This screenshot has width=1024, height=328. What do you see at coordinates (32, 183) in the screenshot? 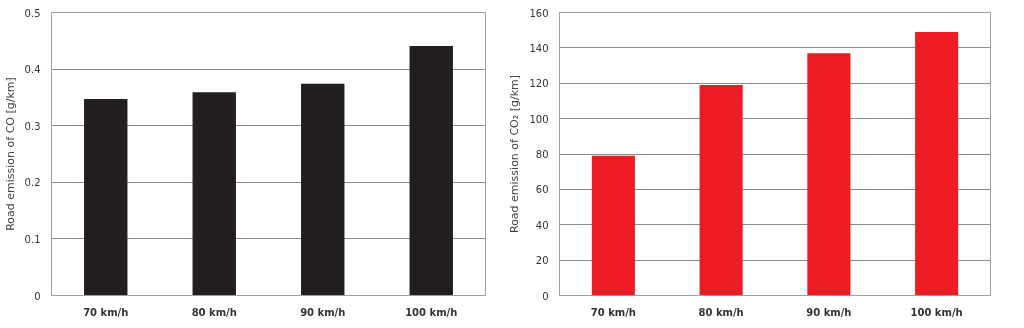
I see `y-tick-label: 0.2` at bounding box center [32, 183].